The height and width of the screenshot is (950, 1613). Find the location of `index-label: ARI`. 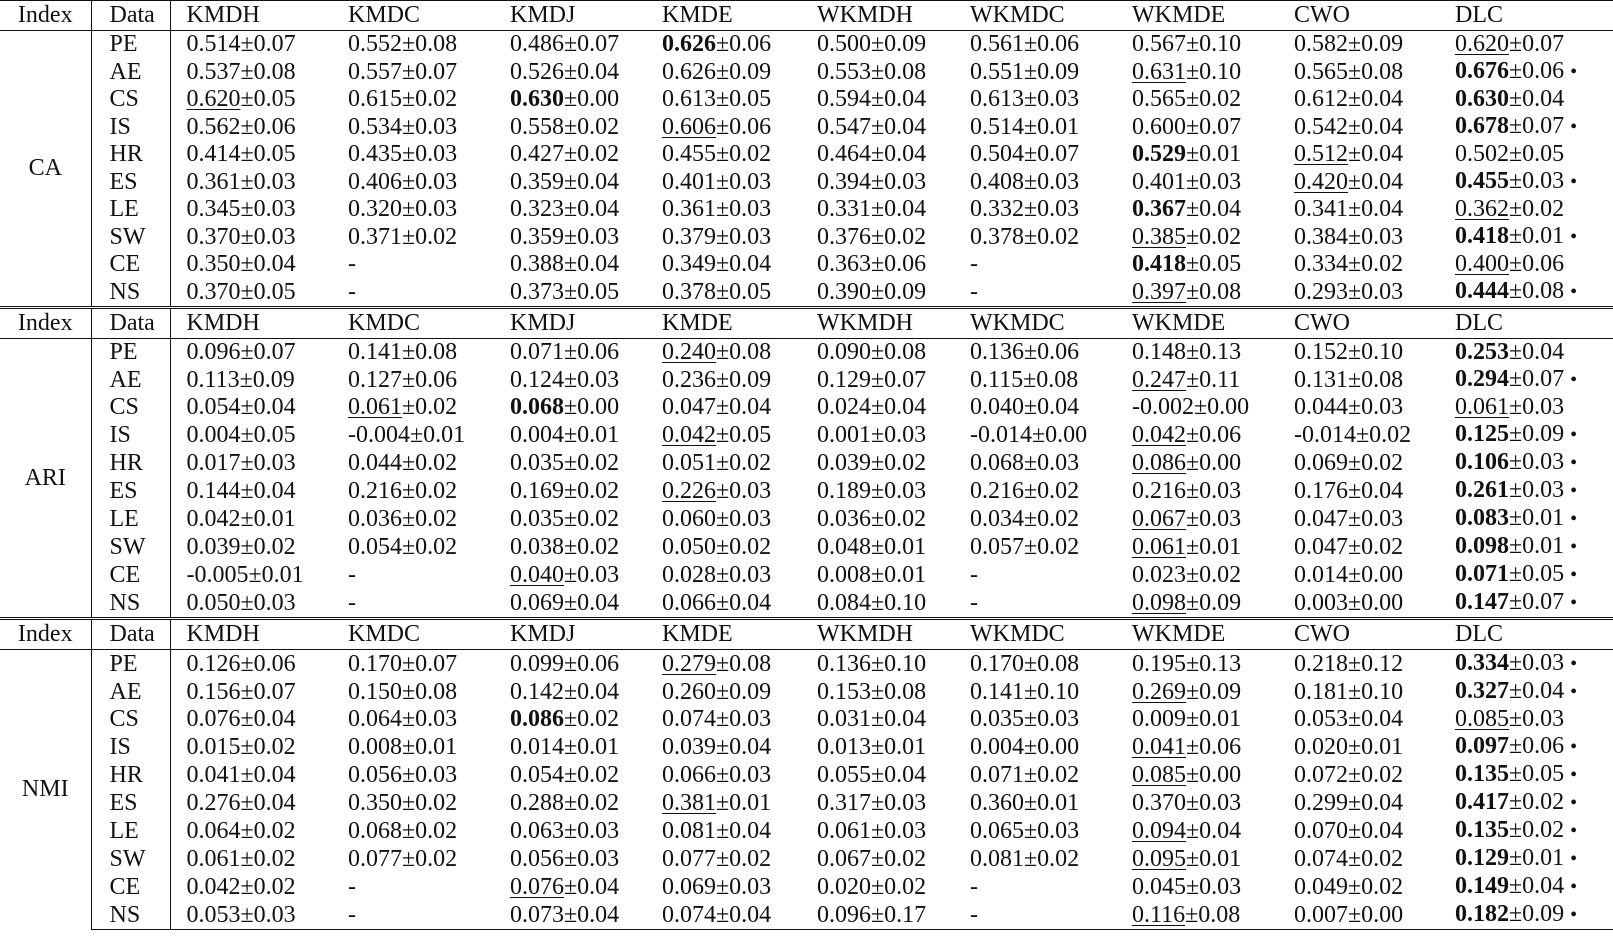

index-label: ARI is located at coordinates (46, 478).